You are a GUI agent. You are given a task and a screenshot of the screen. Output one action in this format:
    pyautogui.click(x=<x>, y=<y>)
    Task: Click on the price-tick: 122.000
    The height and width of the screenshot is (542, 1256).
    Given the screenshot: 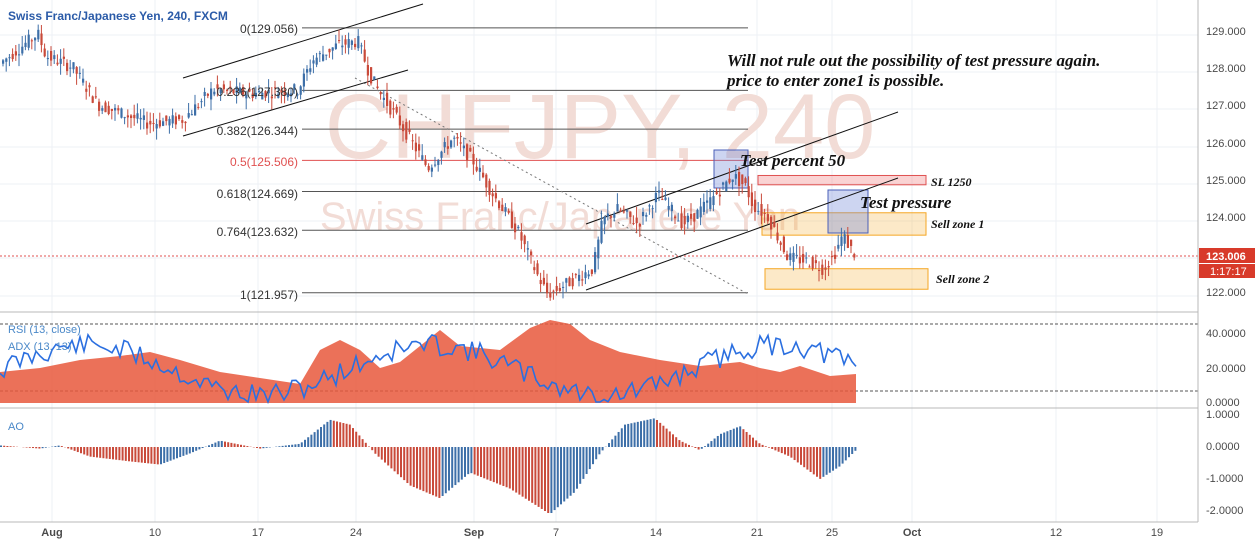 What is the action you would take?
    pyautogui.click(x=1226, y=293)
    